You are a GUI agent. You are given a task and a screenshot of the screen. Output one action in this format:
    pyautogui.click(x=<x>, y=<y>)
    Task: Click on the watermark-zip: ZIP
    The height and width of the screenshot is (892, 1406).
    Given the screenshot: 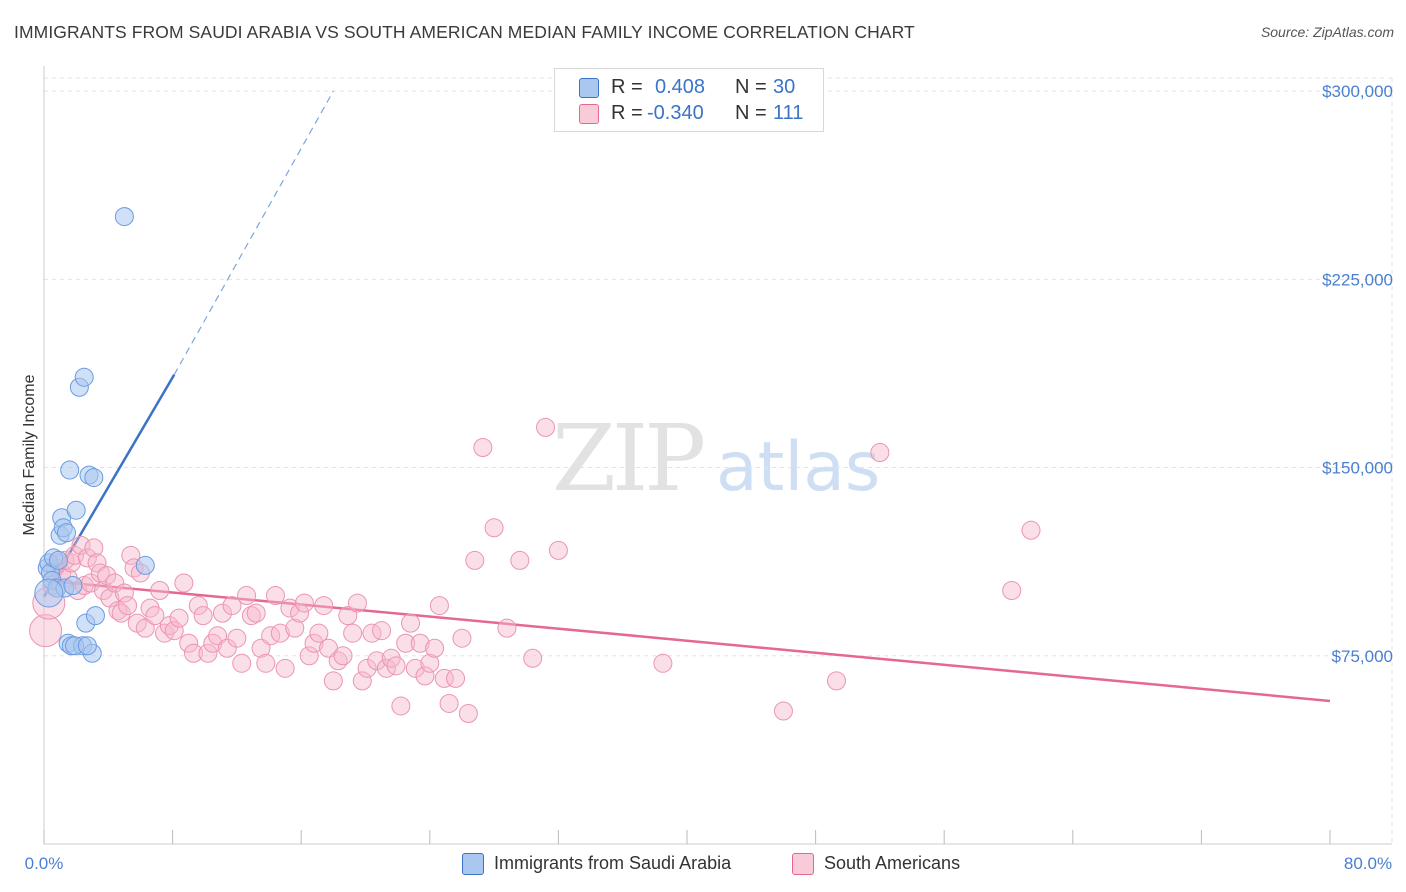 What is the action you would take?
    pyautogui.click(x=629, y=458)
    